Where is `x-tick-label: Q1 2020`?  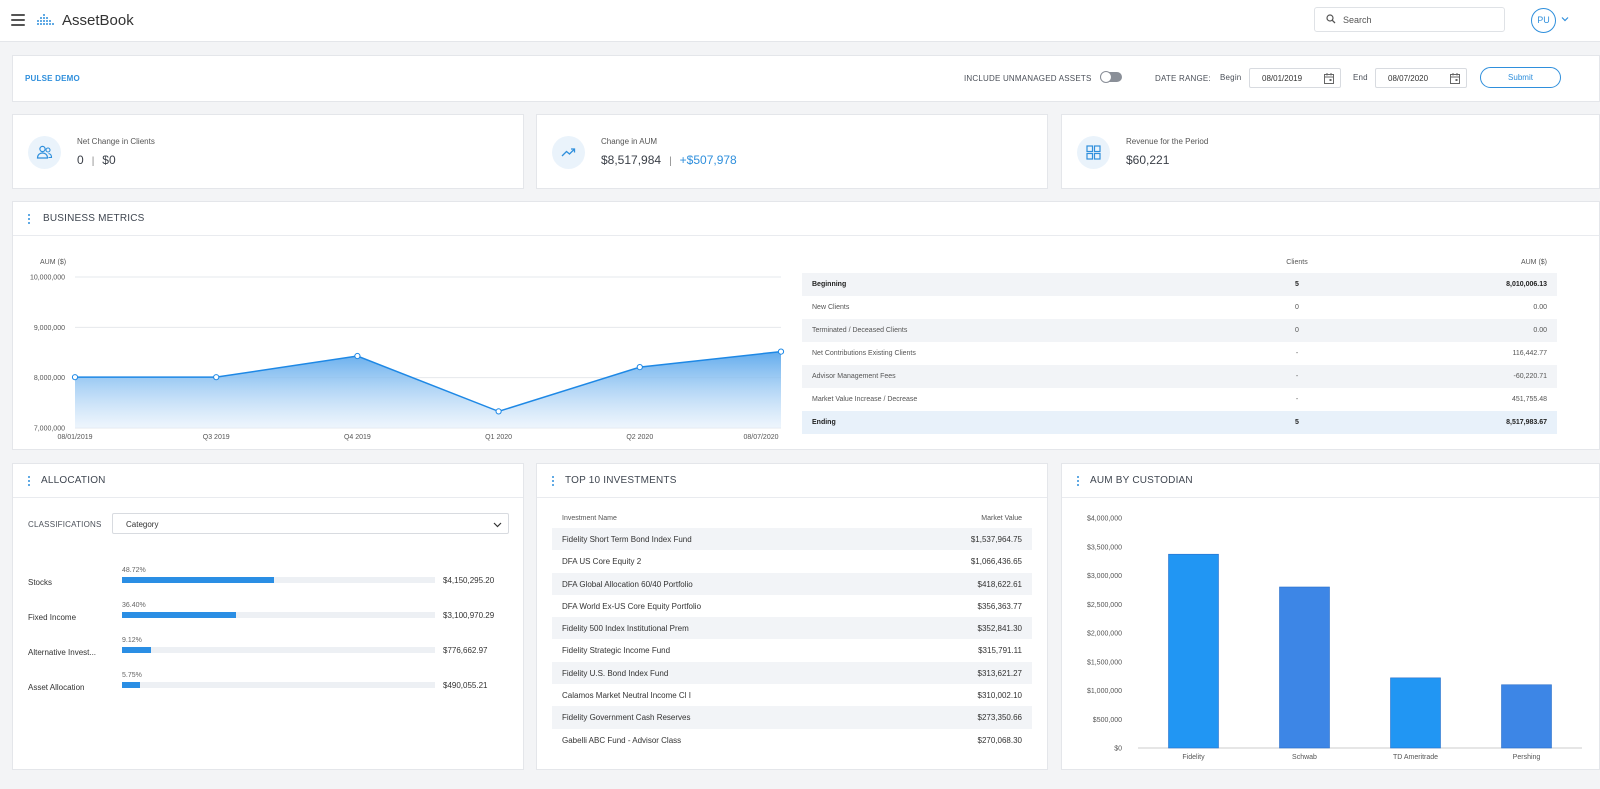 x-tick-label: Q1 2020 is located at coordinates (498, 437).